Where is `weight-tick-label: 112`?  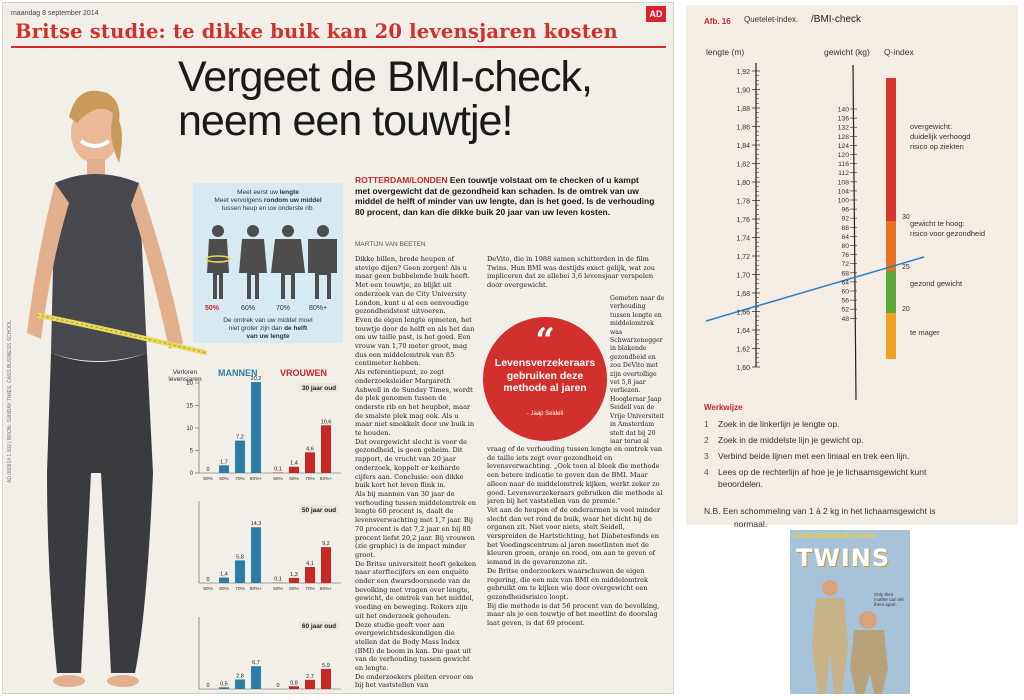
weight-tick-label: 112 is located at coordinates (843, 173).